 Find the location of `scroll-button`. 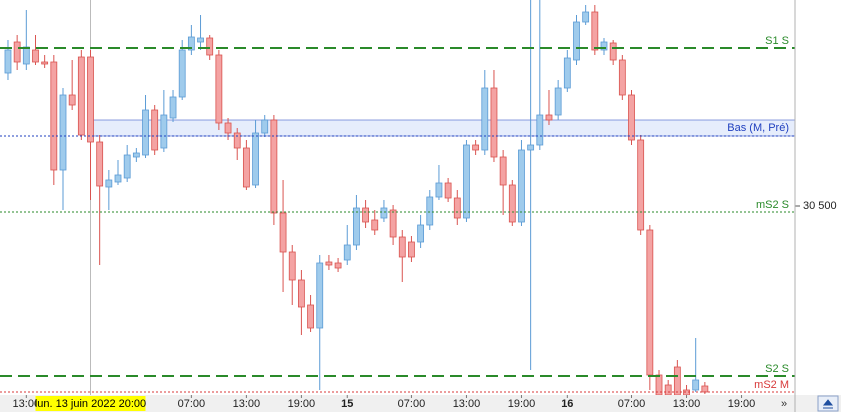

scroll-button is located at coordinates (784, 403).